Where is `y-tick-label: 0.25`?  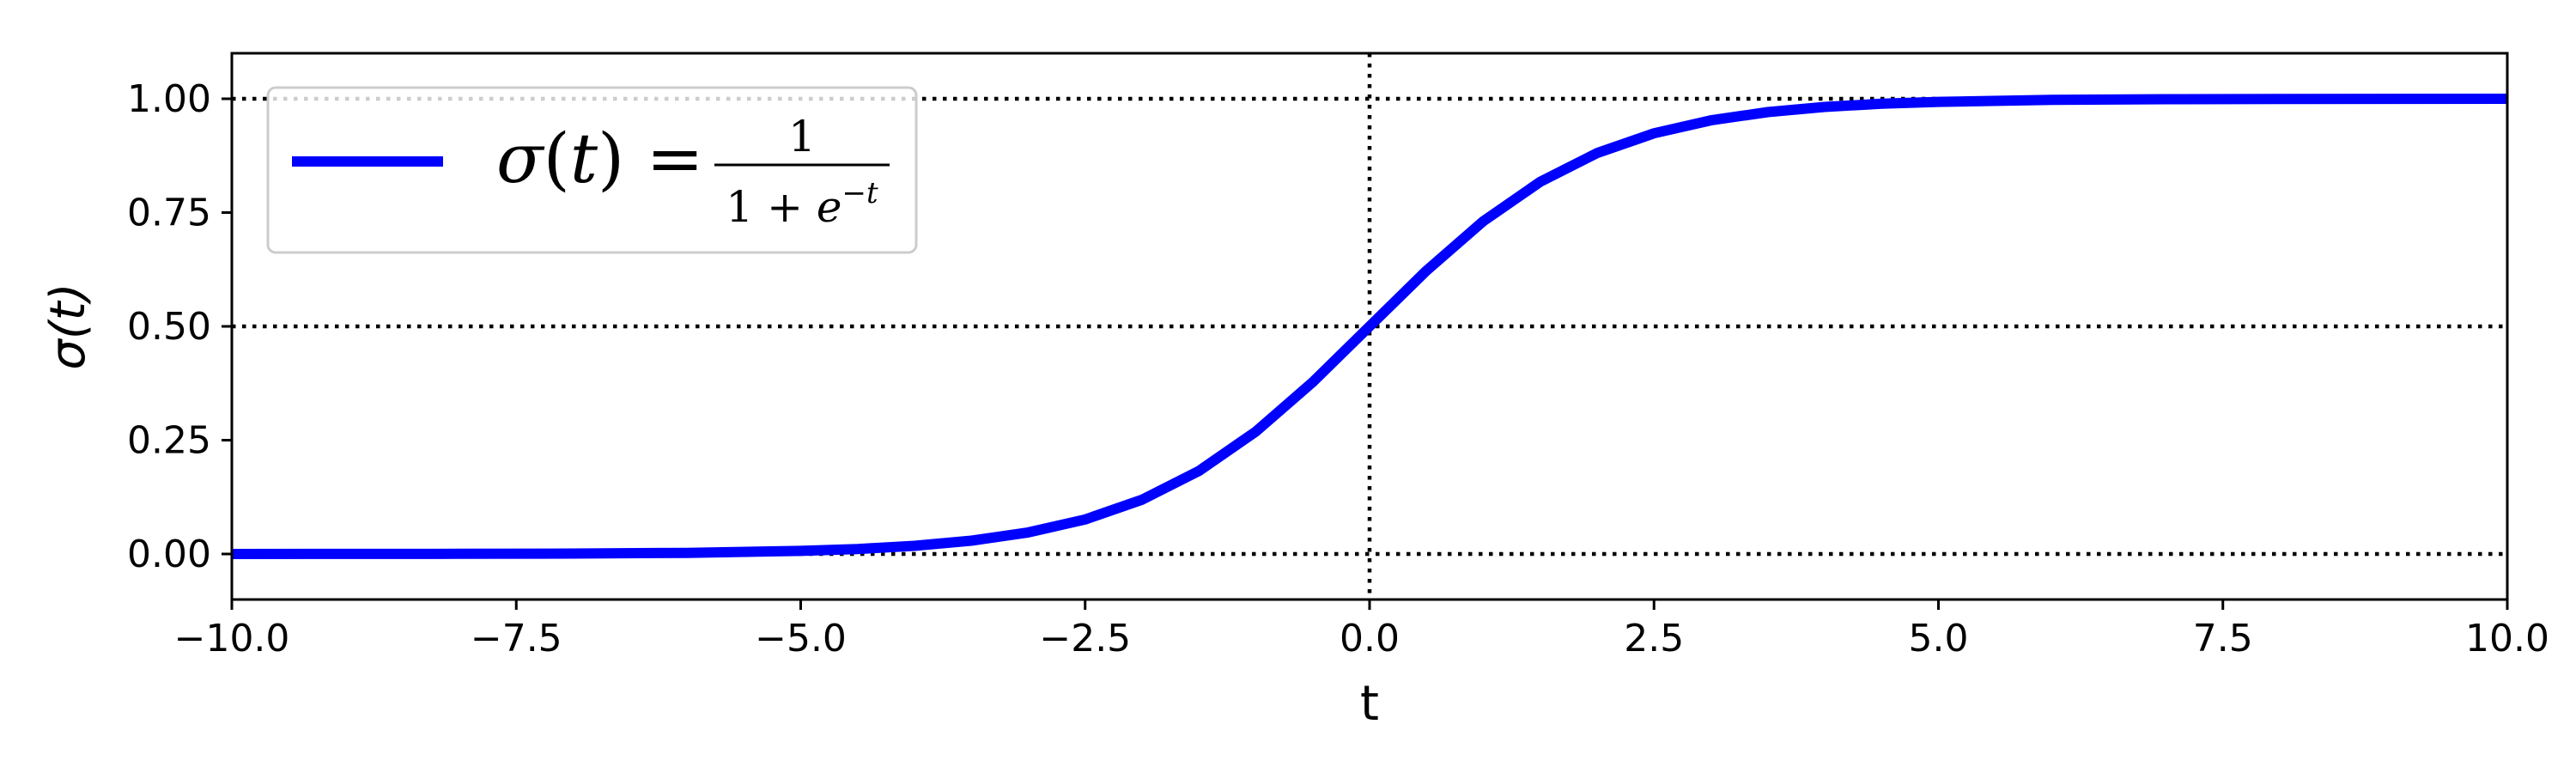 y-tick-label: 0.25 is located at coordinates (169, 441).